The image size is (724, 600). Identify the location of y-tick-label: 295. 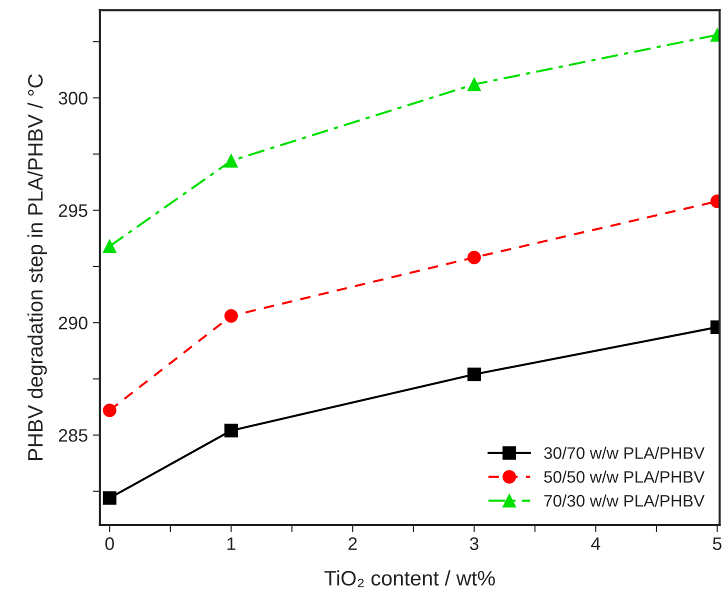
(73, 210).